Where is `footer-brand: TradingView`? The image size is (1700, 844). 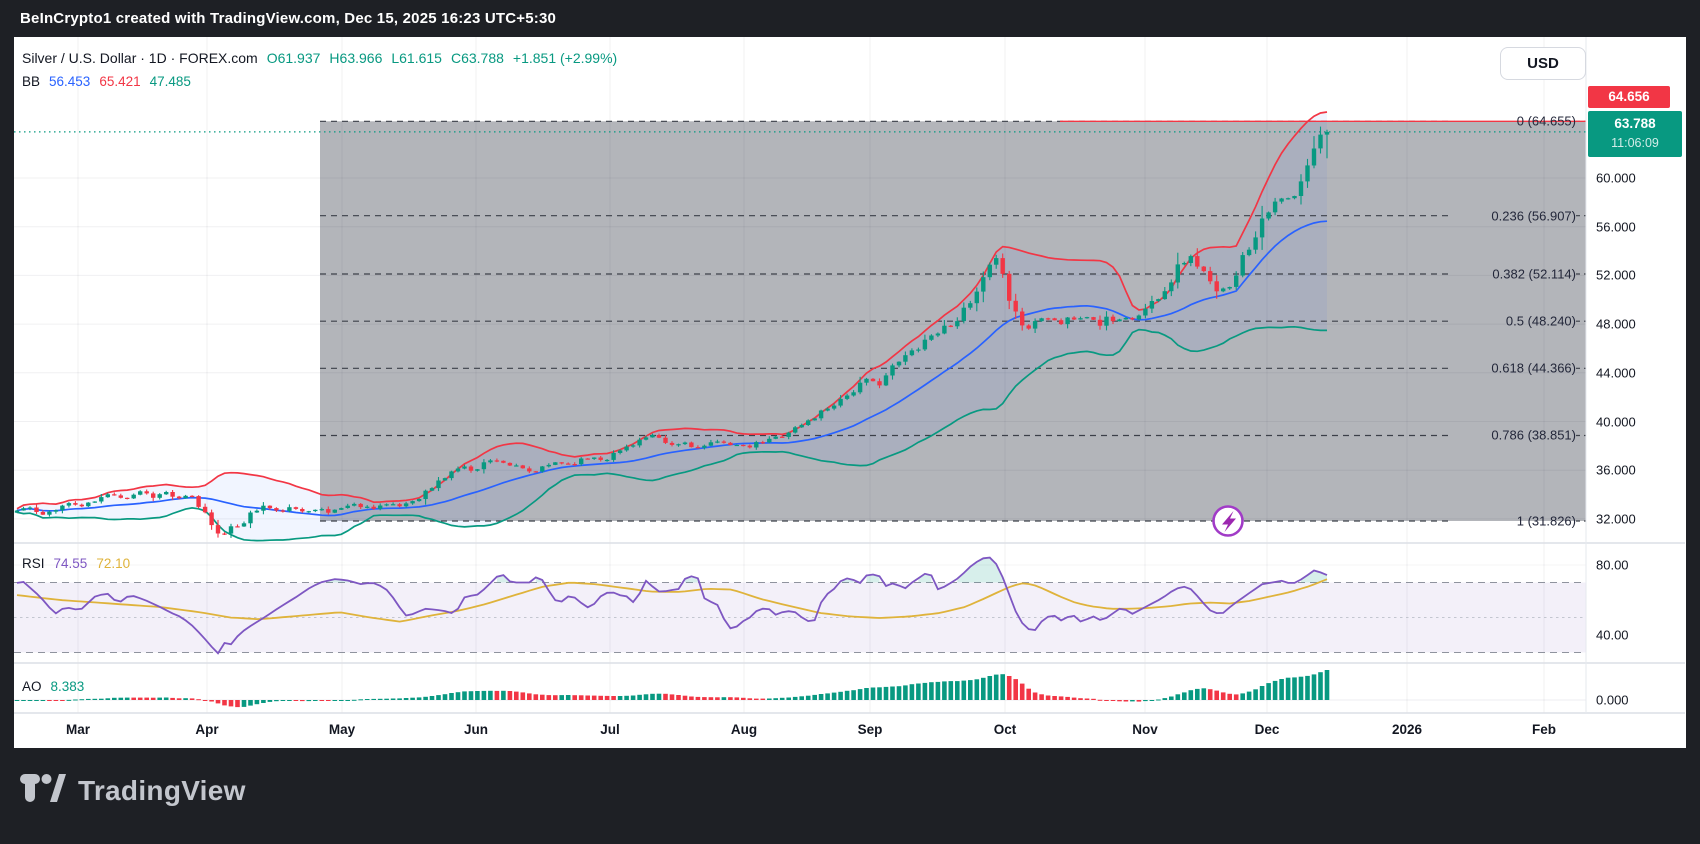
footer-brand: TradingView is located at coordinates (133, 790).